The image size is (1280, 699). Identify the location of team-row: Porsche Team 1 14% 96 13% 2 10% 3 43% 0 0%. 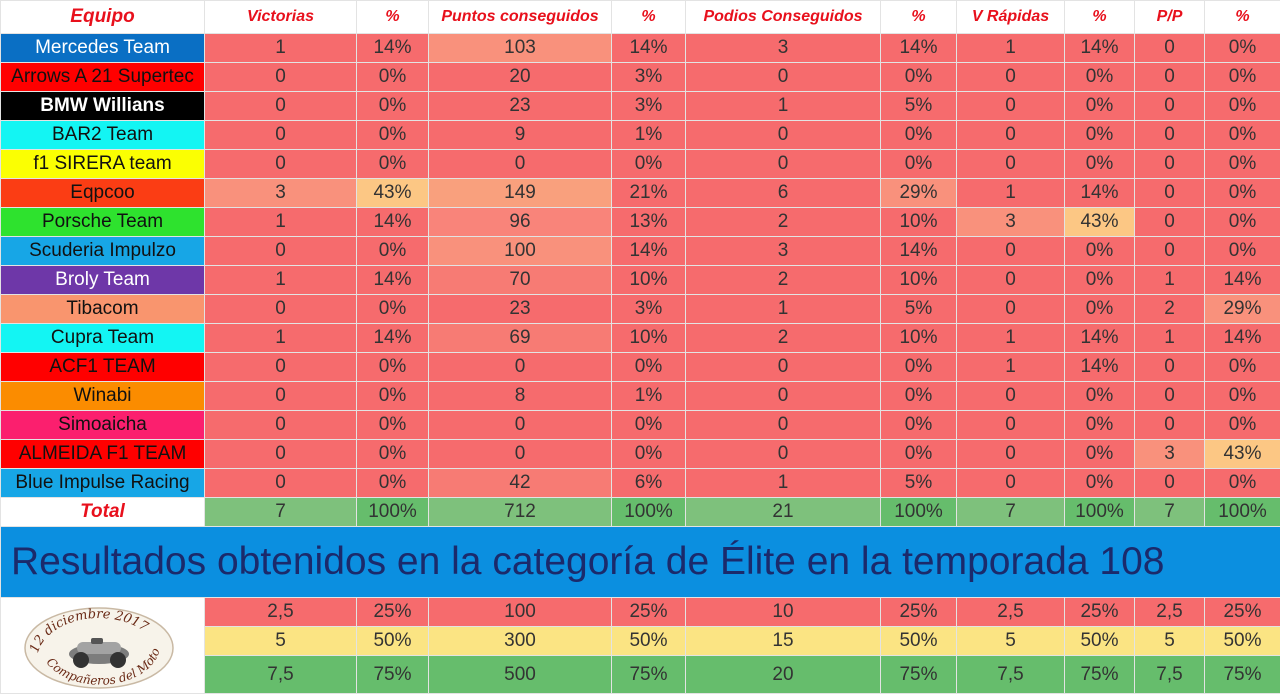
(640, 222).